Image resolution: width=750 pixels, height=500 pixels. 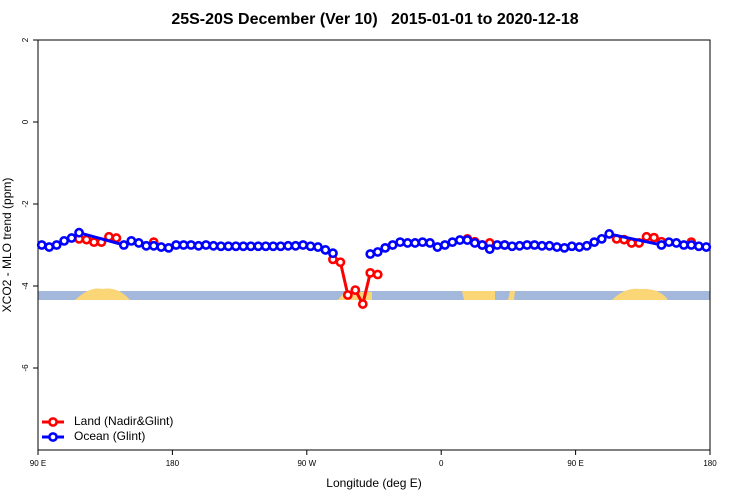 I want to click on legend-label: Land (Nadir&Glint), so click(x=123, y=421).